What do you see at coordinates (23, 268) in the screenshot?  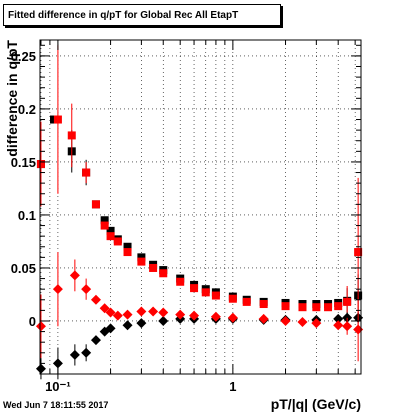 I see `y-tick-label: 0.05` at bounding box center [23, 268].